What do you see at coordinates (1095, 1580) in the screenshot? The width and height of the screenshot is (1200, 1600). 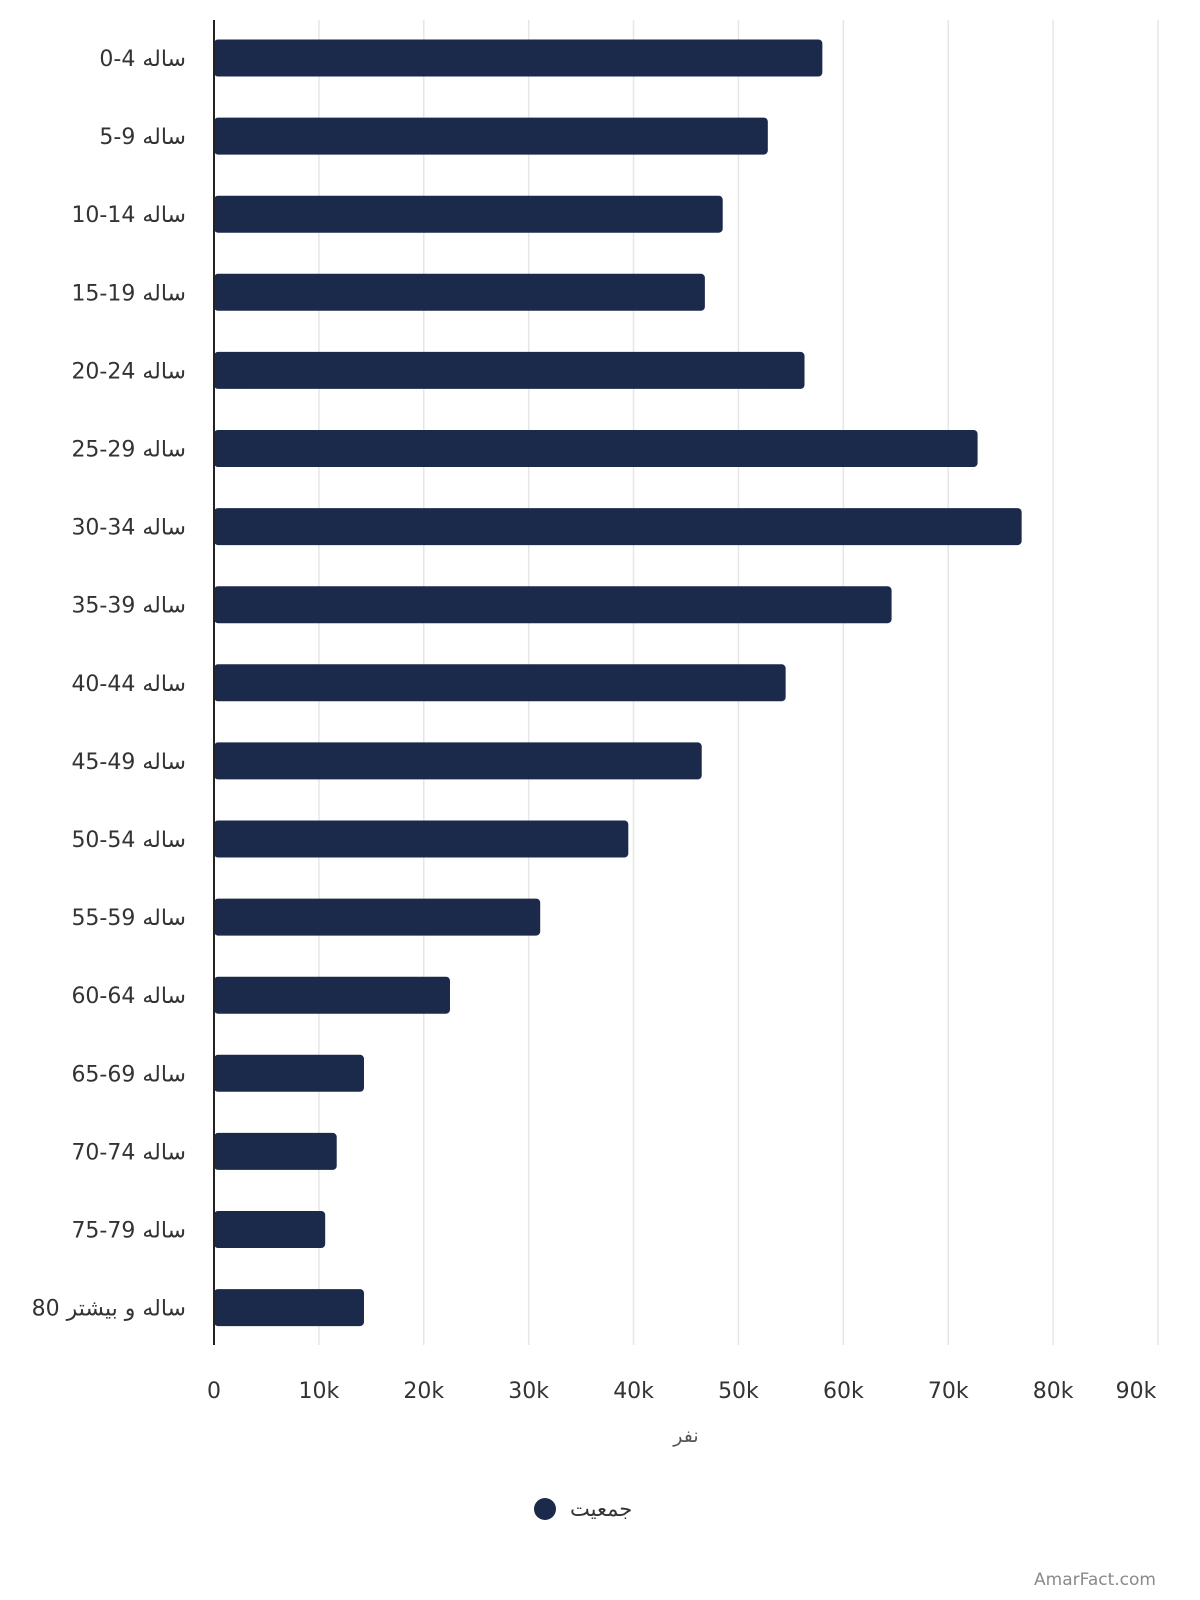 I see `watermark: AmarFact.com` at bounding box center [1095, 1580].